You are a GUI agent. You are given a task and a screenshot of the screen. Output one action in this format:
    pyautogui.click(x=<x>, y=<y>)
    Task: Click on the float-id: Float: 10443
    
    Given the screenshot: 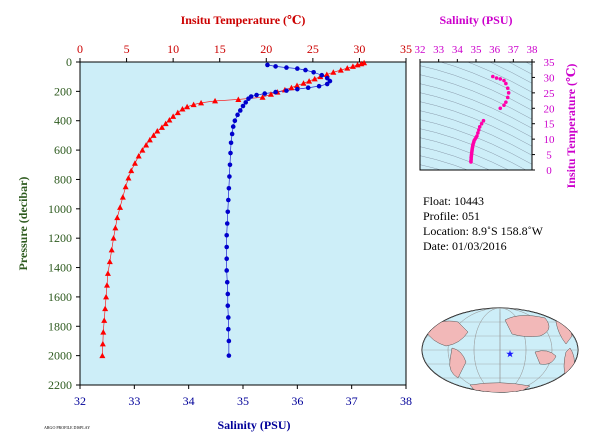 What is the action you would take?
    pyautogui.click(x=454, y=201)
    